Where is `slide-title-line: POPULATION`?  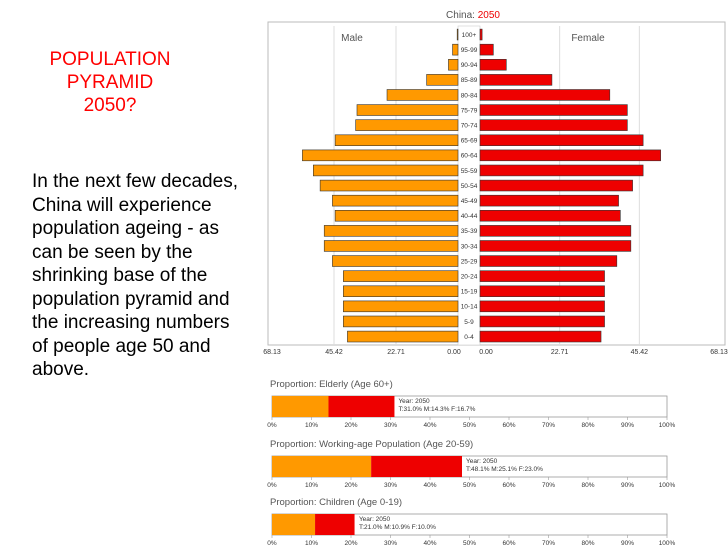 slide-title-line: POPULATION is located at coordinates (110, 59).